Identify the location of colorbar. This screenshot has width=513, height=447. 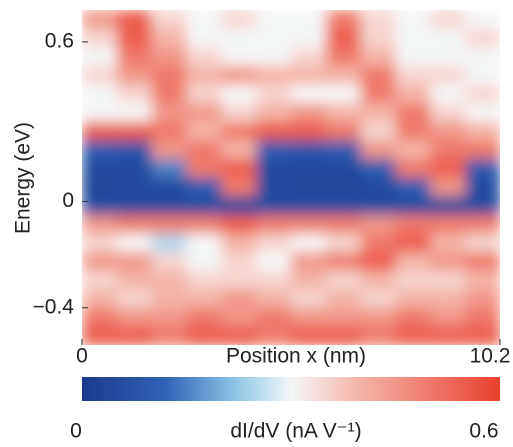
(291, 389).